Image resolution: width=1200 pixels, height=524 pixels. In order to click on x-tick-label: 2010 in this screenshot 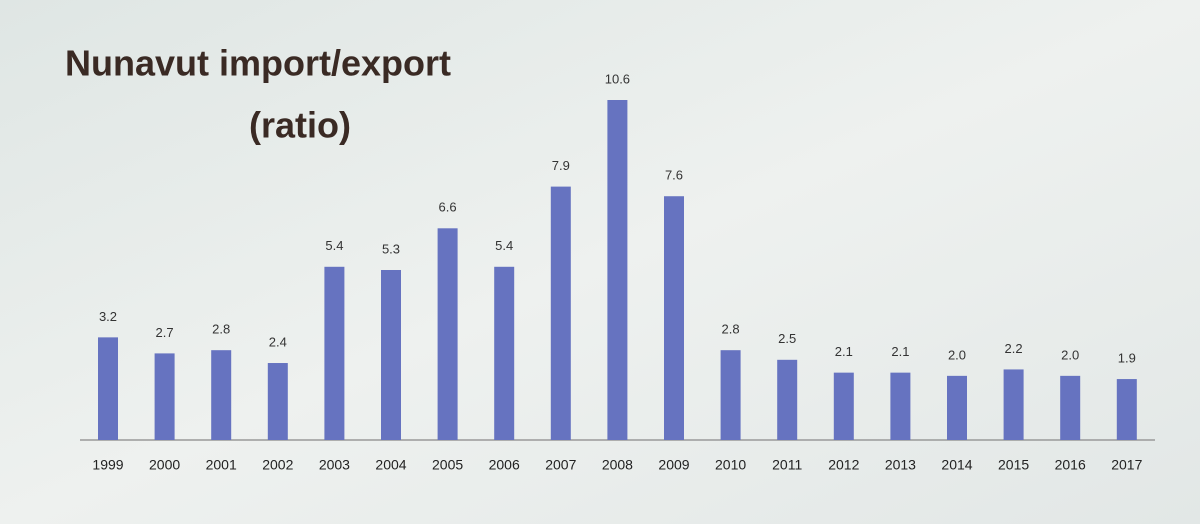, I will do `click(730, 465)`.